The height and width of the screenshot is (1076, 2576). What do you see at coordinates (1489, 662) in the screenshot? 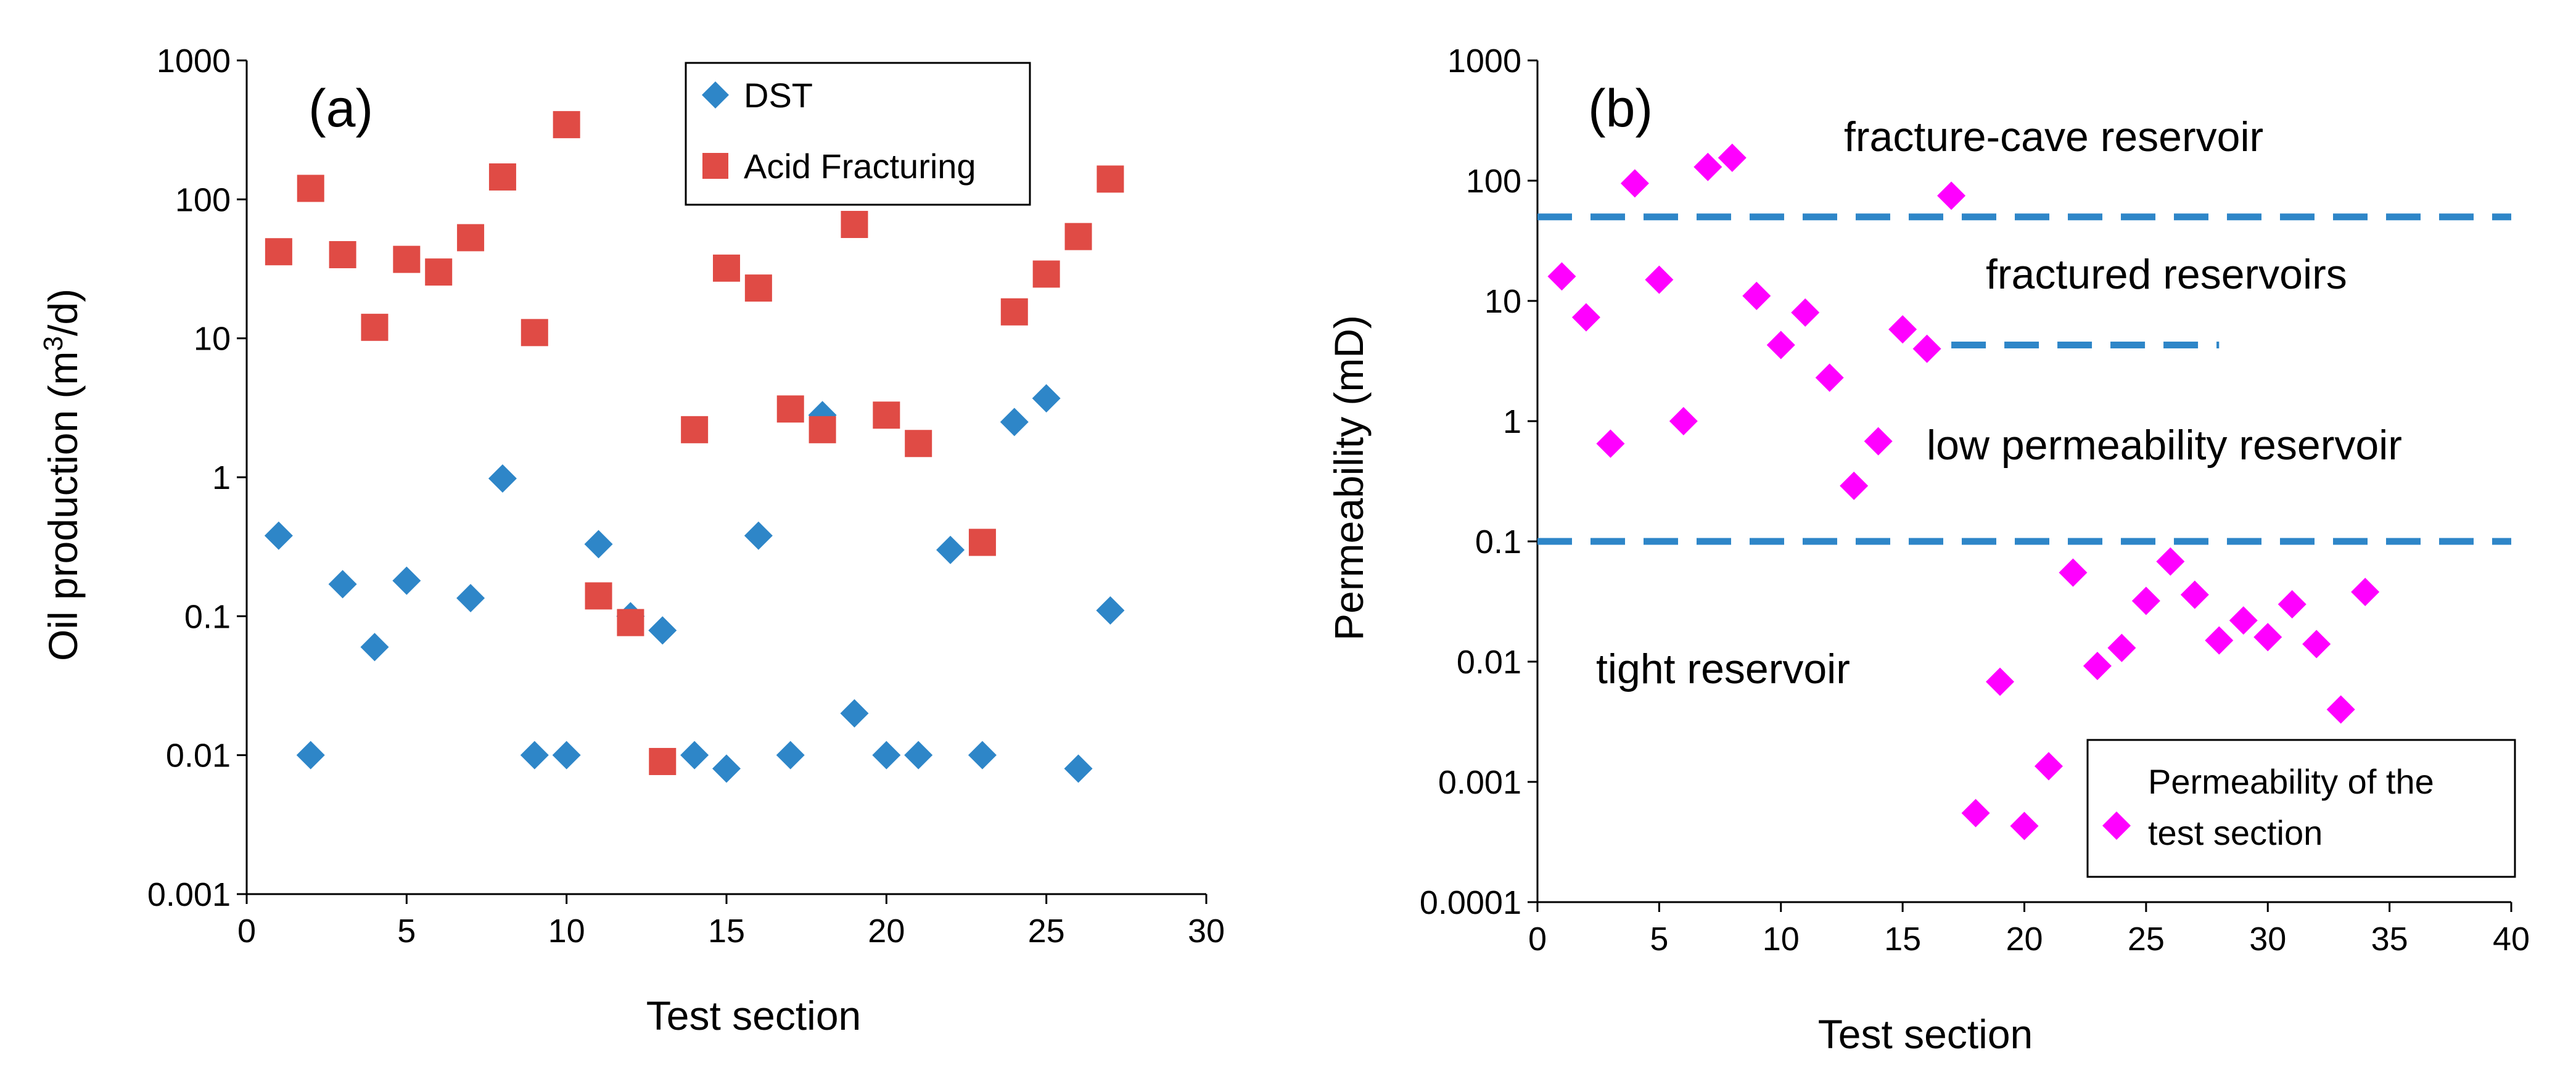
I see `y-tick-label: 0.01` at bounding box center [1489, 662].